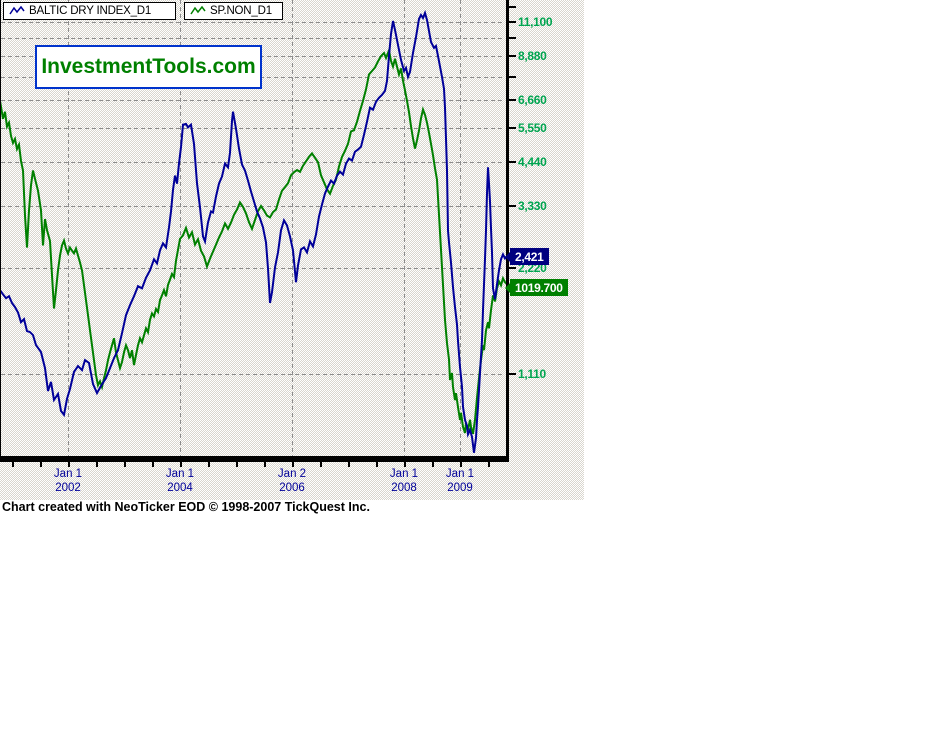 Image resolution: width=927 pixels, height=746 pixels. Describe the element at coordinates (532, 162) in the screenshot. I see `y-axis-label: 4,440` at that location.